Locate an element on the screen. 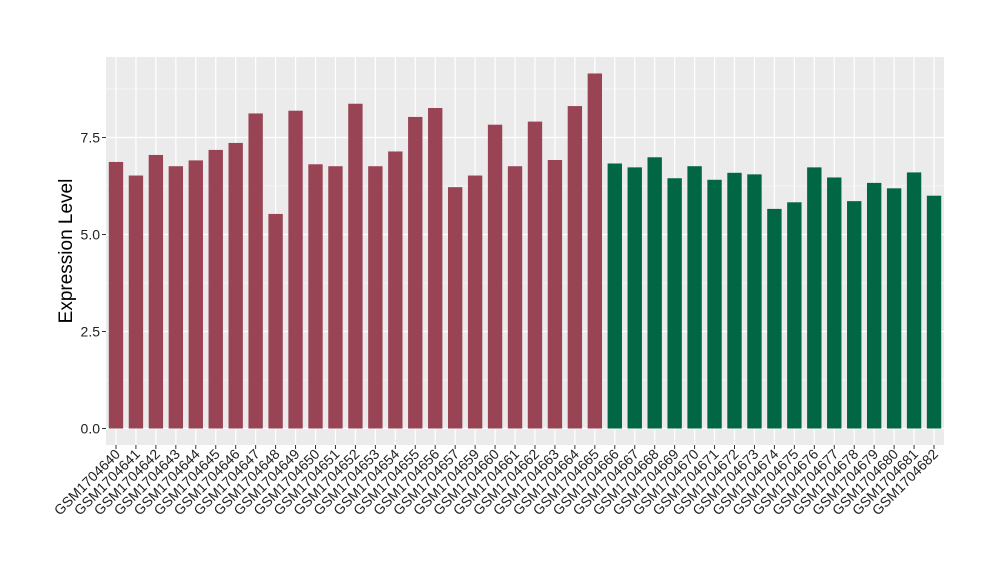 This screenshot has height=580, width=1000. y-axis-ticks: 0.0 2.5 5.0 7.5 is located at coordinates (93, 283).